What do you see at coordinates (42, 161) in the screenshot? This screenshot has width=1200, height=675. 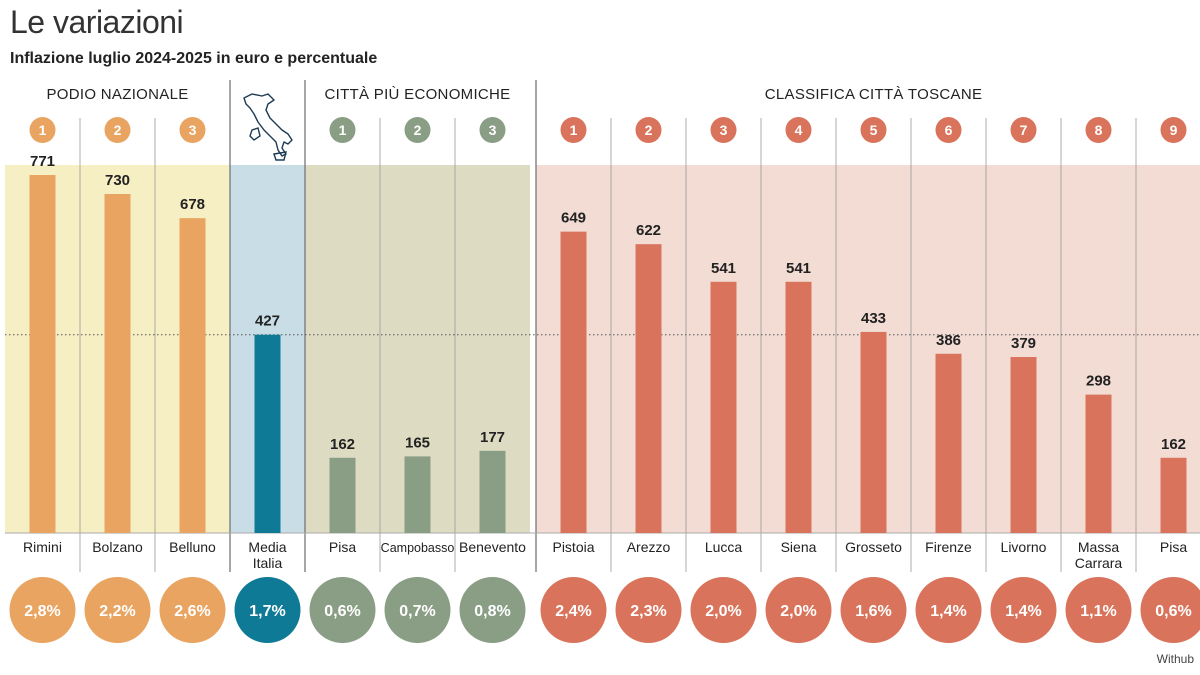 I see `bar-value-label: 771` at bounding box center [42, 161].